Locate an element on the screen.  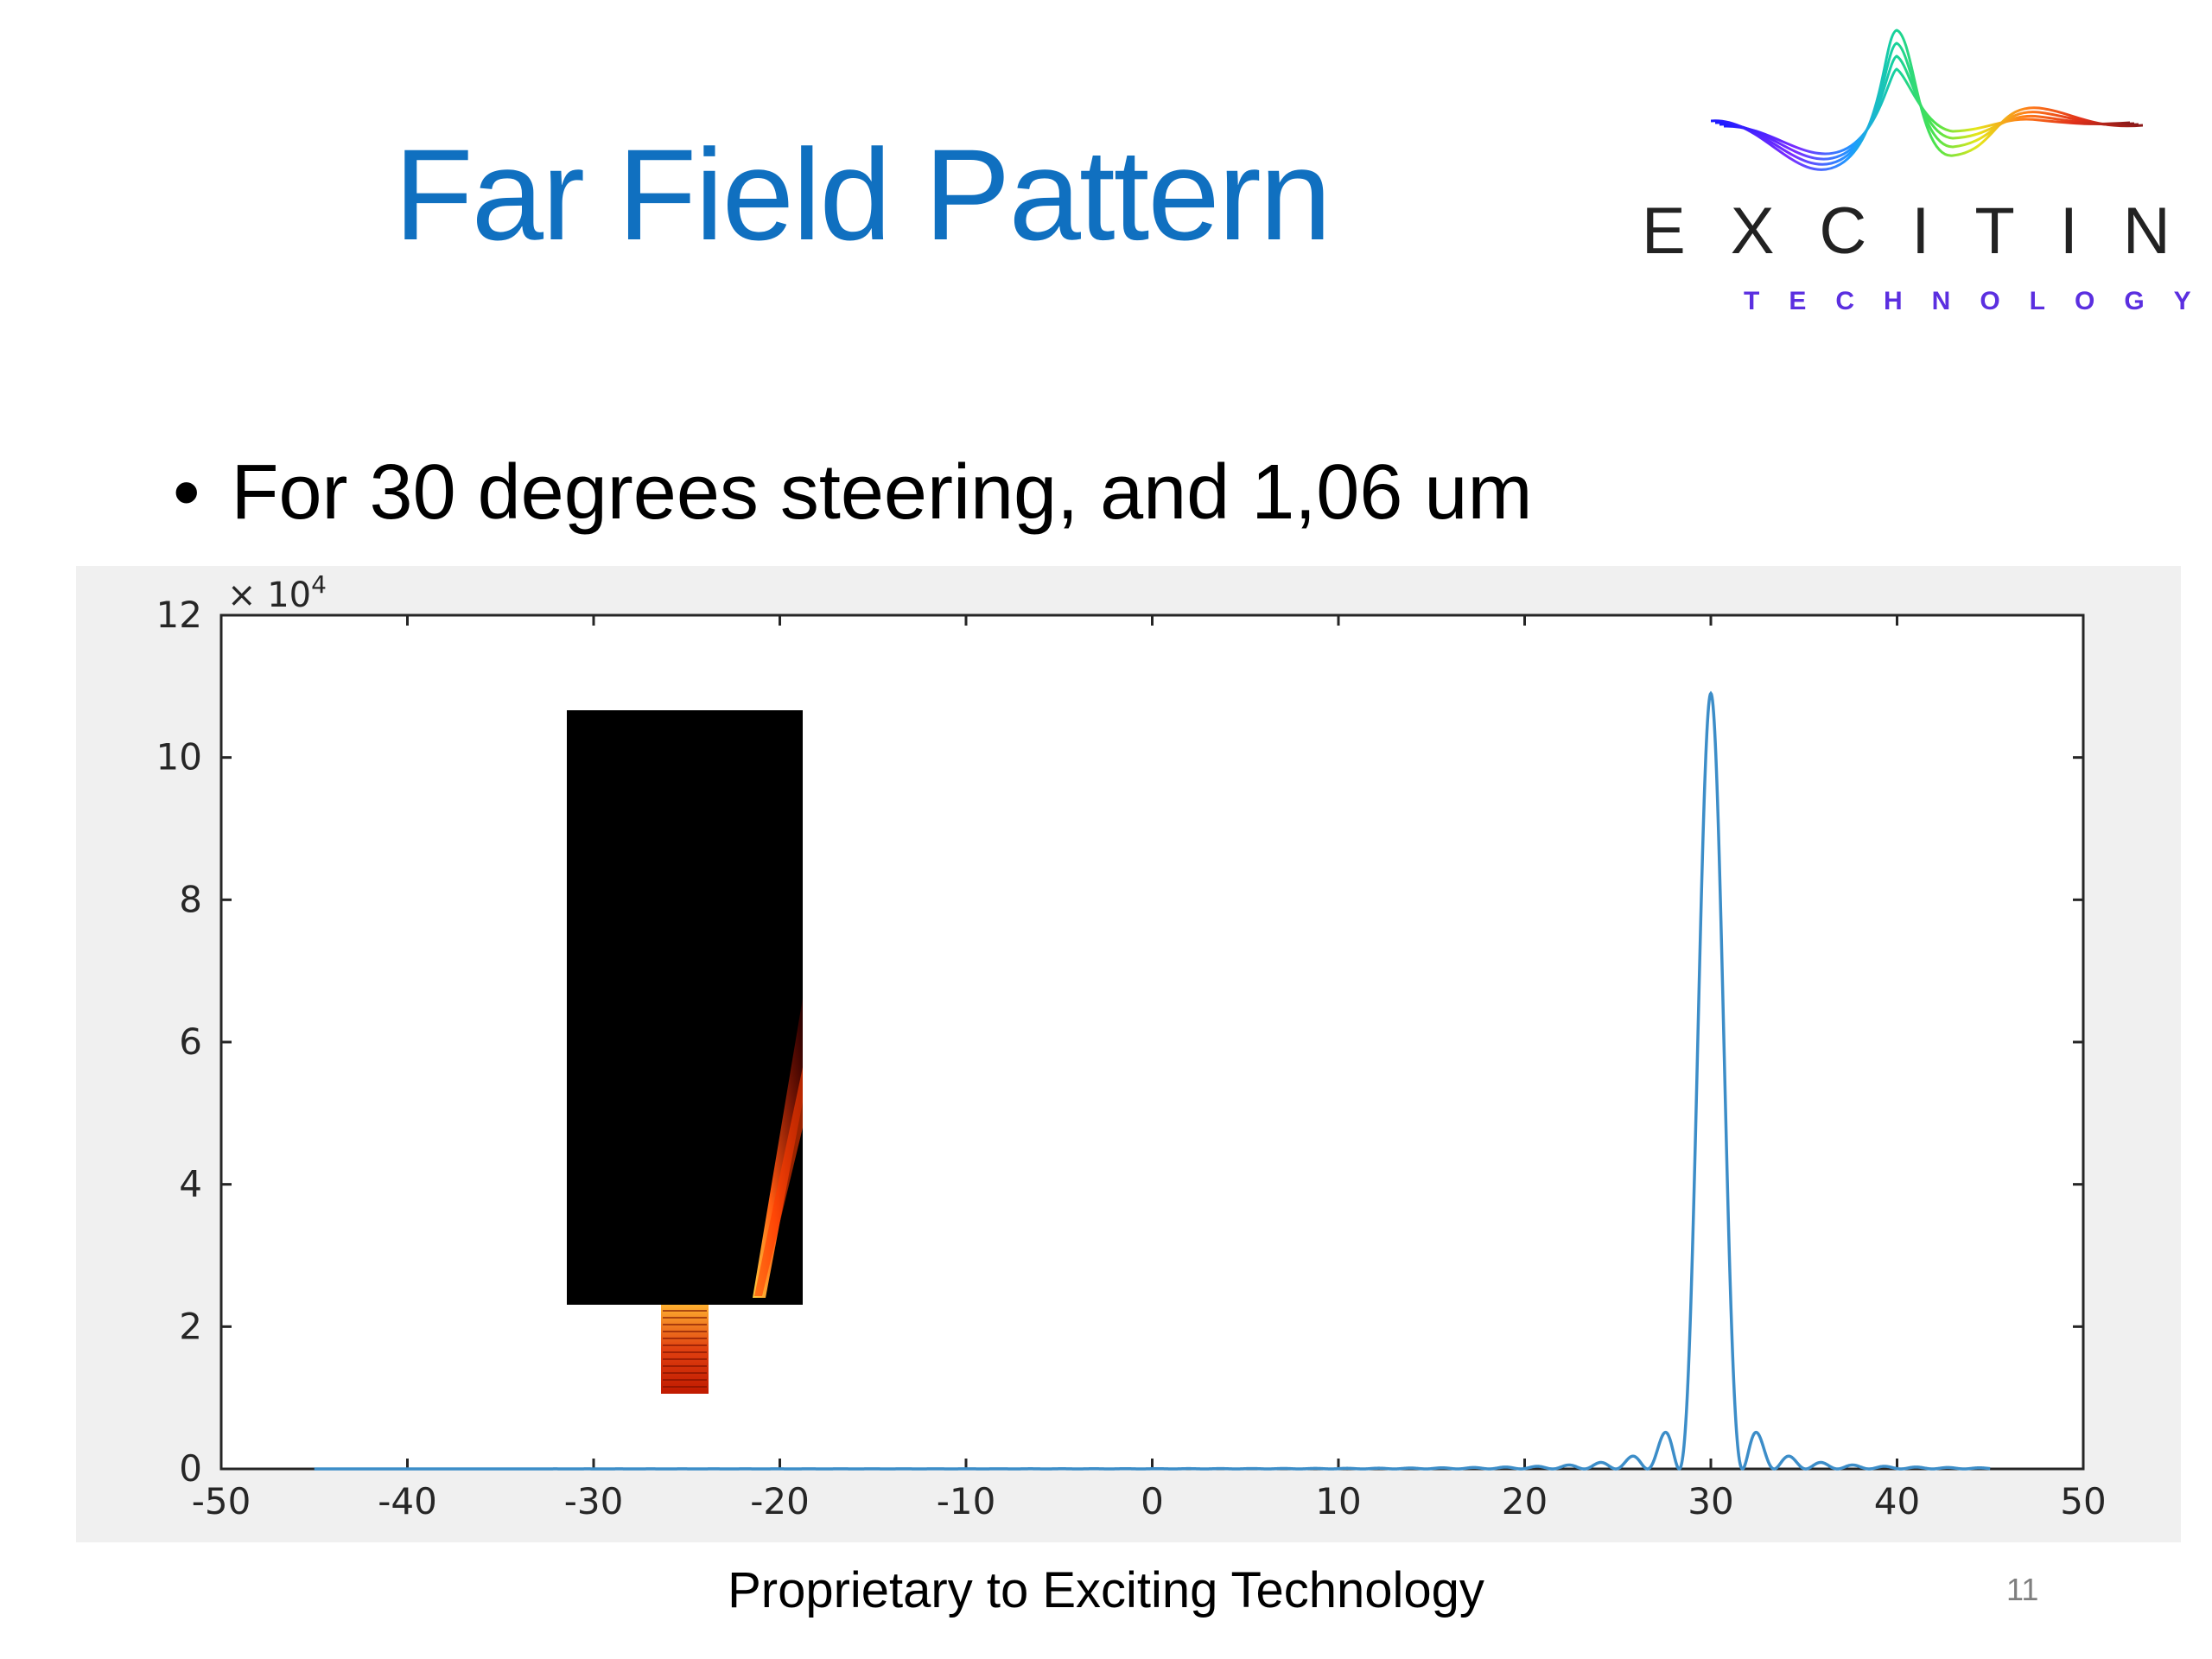
wave-logo-icon is located at coordinates (1927, 100).